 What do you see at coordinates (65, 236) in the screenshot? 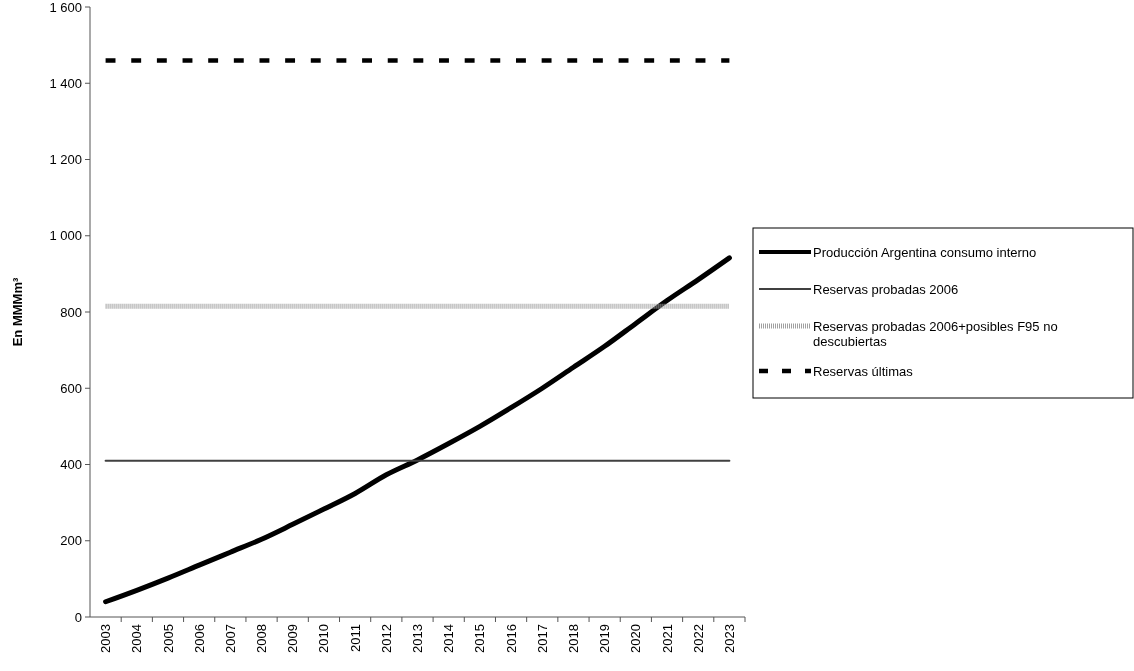
I see `y-tick-label: 1 000` at bounding box center [65, 236].